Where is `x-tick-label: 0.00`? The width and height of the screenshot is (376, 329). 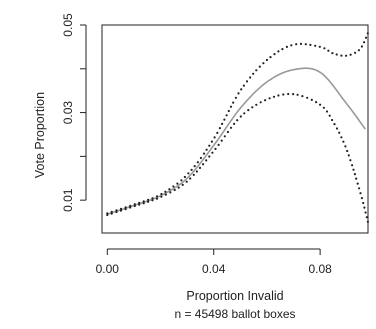 x-tick-label: 0.00 is located at coordinates (108, 269).